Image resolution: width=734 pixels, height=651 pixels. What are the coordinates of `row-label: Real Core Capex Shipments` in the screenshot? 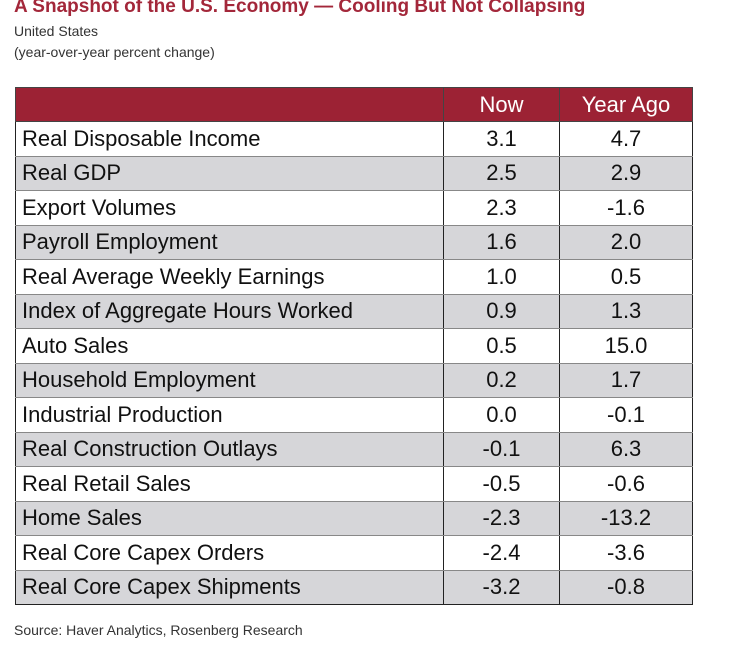 It's located at (229, 587).